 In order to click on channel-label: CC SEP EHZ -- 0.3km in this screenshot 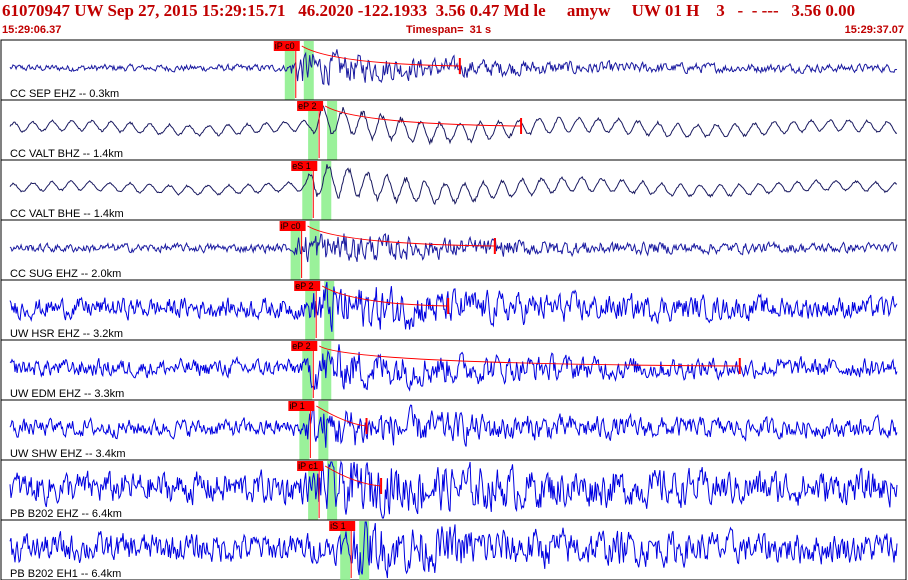, I will do `click(64, 94)`.